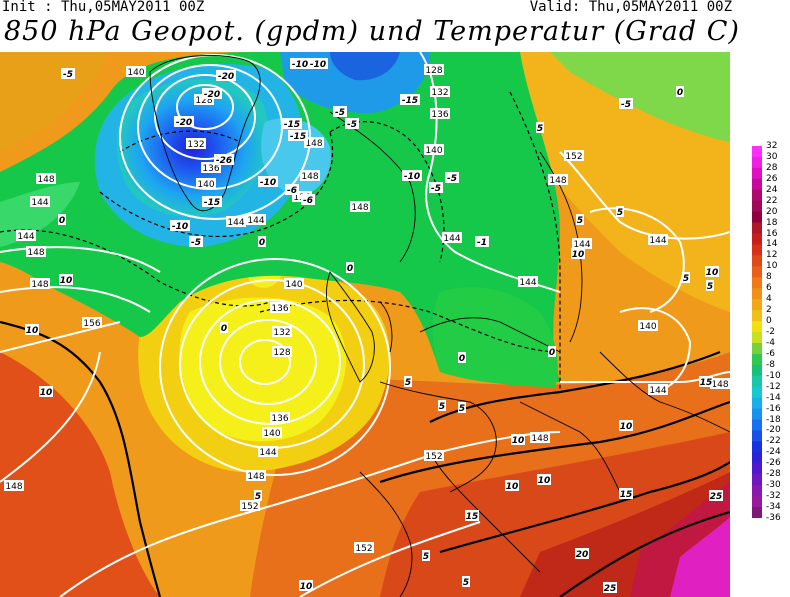 This screenshot has height=597, width=790. What do you see at coordinates (700, 557) in the screenshot?
I see `temp-zone-30c` at bounding box center [700, 557].